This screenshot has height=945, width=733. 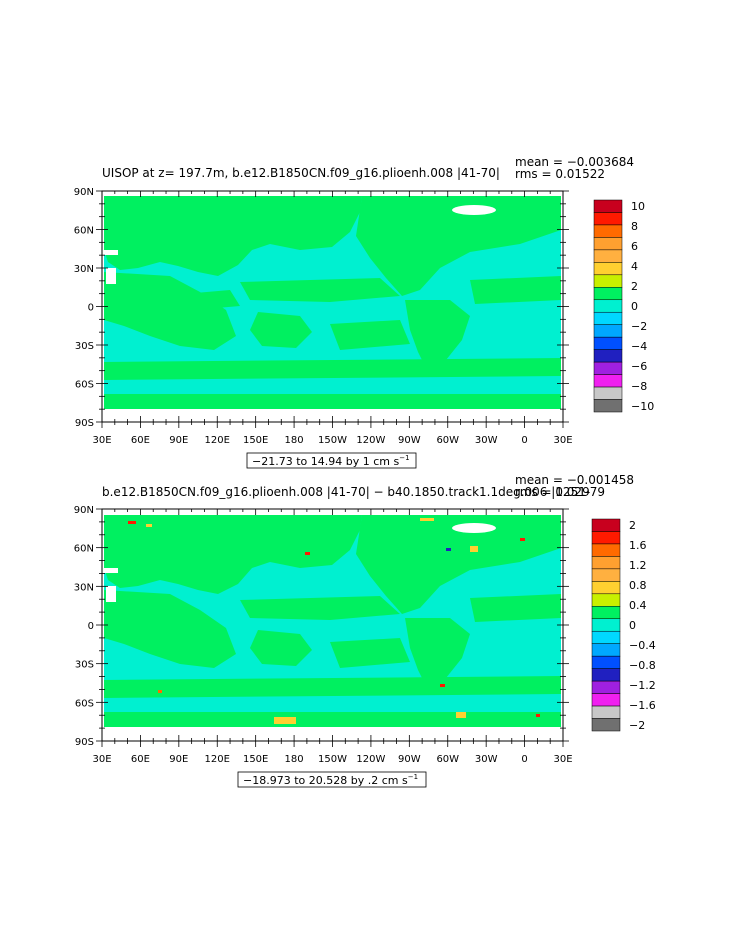 I want to click on y-tick-label: 90N, so click(x=84, y=192).